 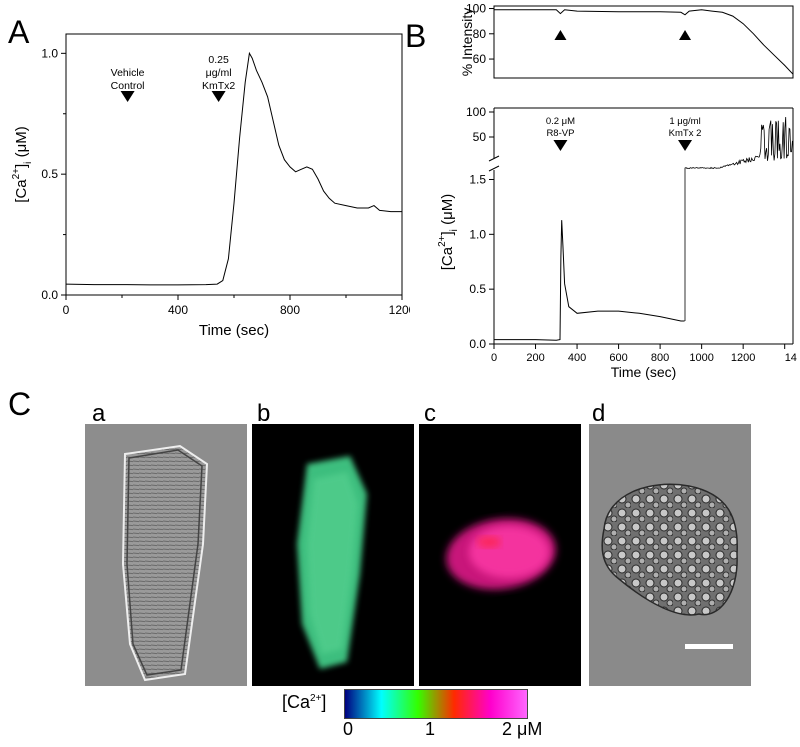 What do you see at coordinates (20, 404) in the screenshot?
I see `panel-letter-c: C` at bounding box center [20, 404].